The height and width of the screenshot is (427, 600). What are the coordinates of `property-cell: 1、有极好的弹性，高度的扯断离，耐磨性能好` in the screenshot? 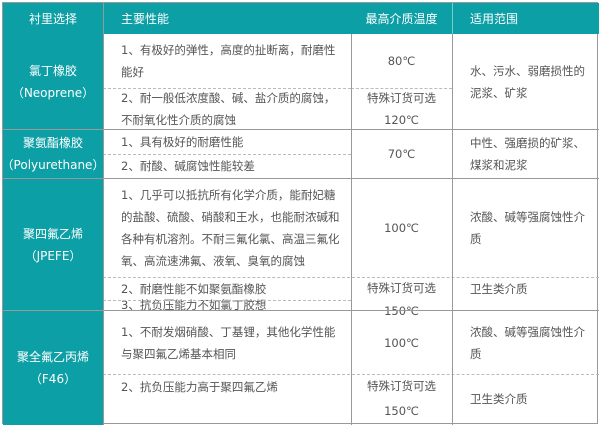 It's located at (227, 61).